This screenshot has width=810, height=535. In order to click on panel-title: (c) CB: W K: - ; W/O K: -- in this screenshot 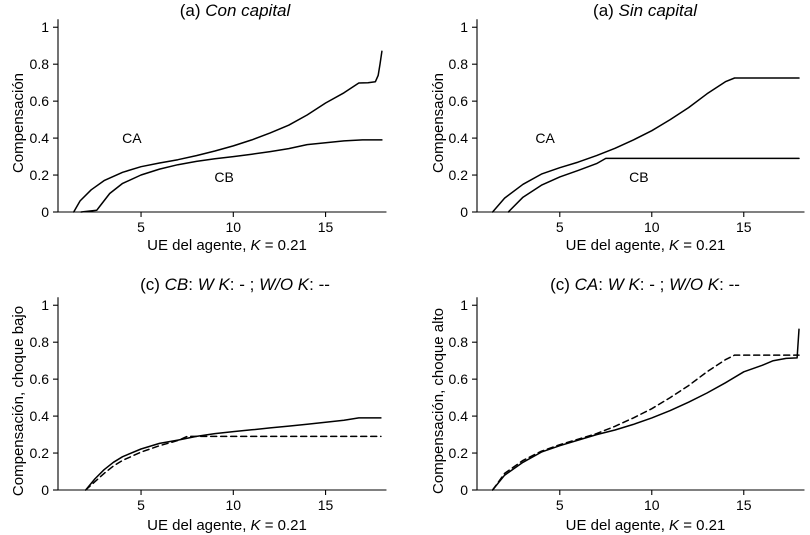, I will do `click(235, 284)`.